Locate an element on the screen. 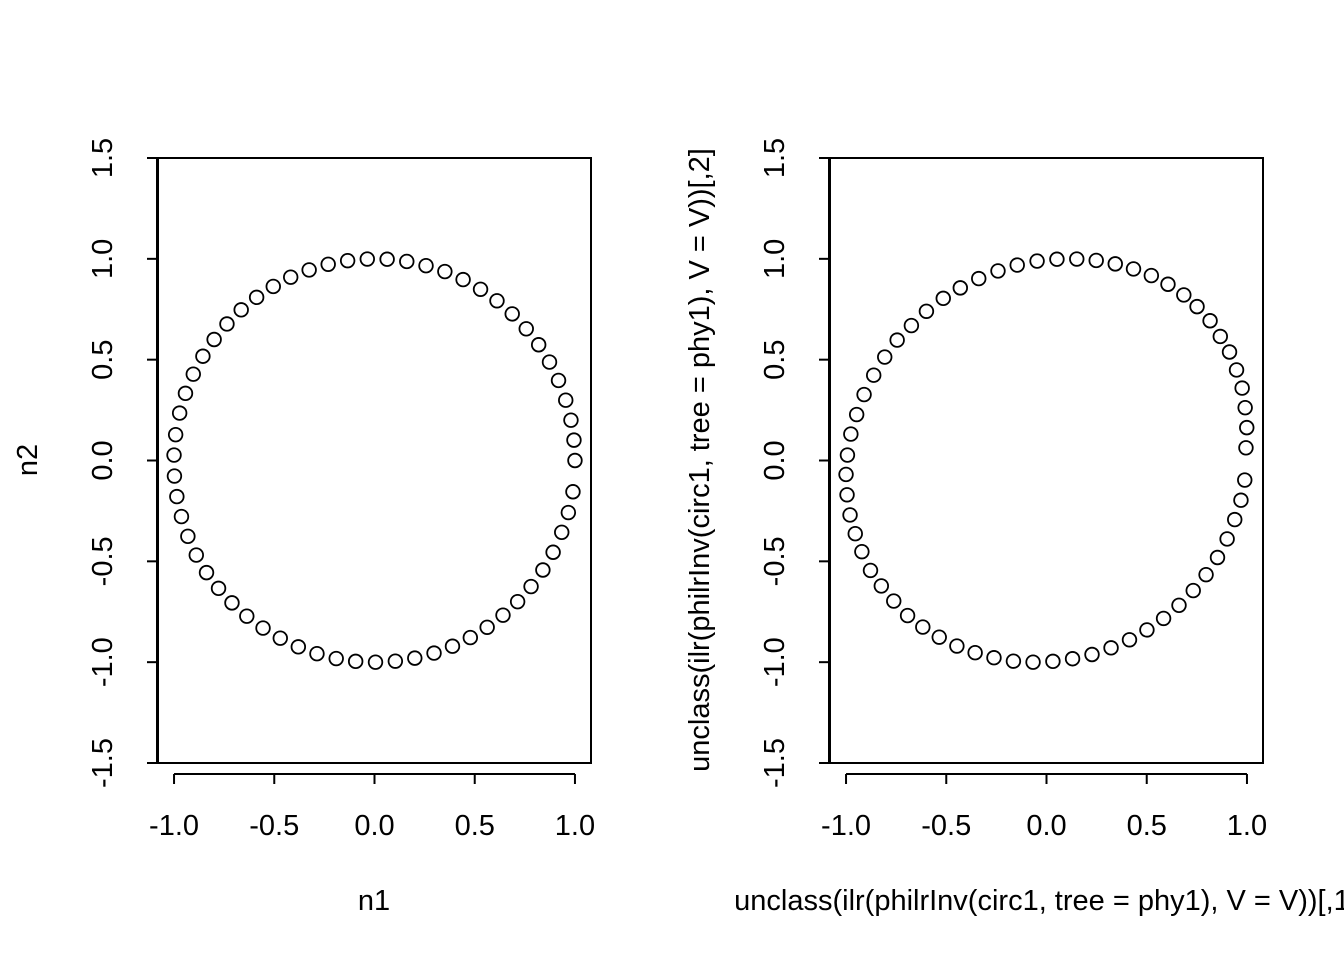 The width and height of the screenshot is (1344, 960). y-tick-label: 0.5 is located at coordinates (775, 360).